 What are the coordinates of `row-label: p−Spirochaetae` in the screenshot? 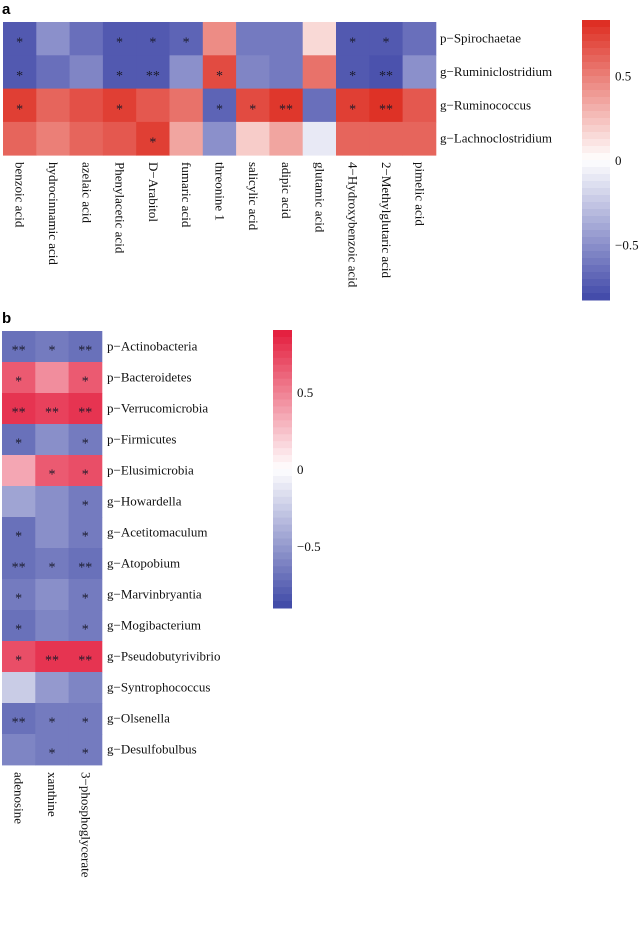 It's located at (480, 38).